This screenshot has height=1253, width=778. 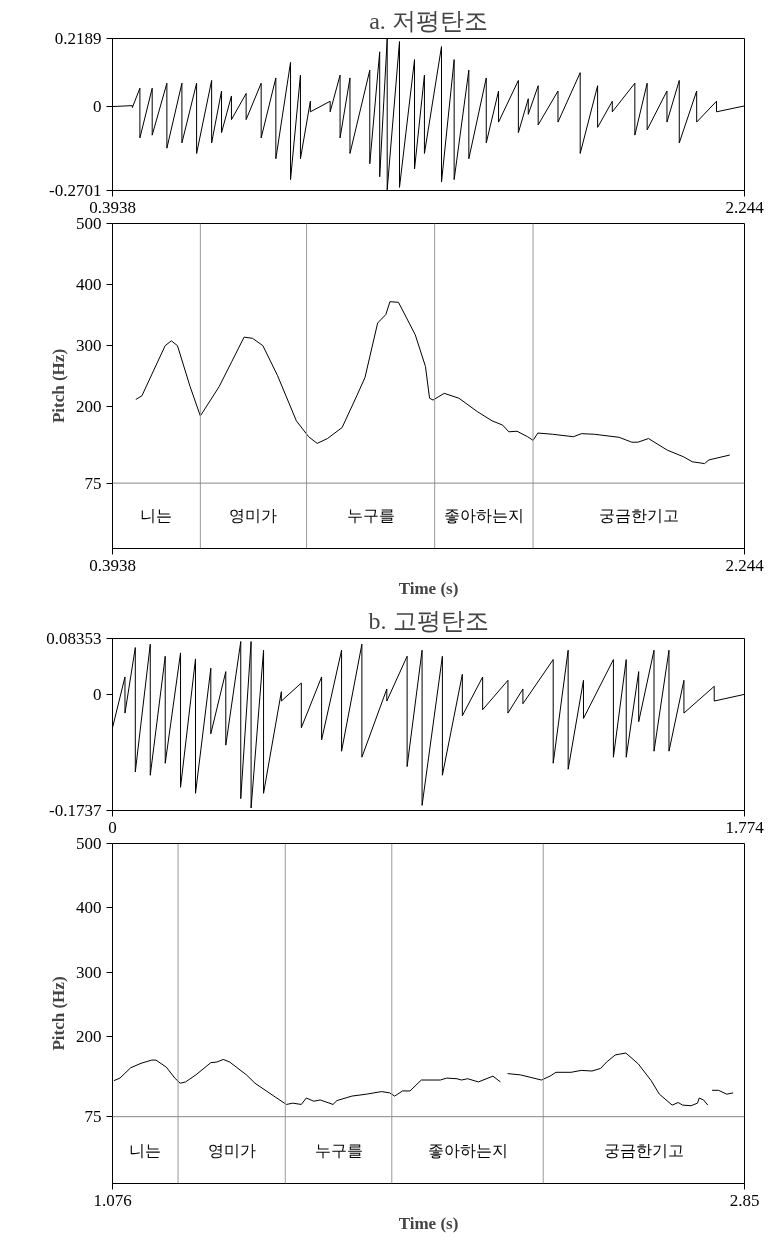 I want to click on y-tick-label: -0.2701, so click(x=75, y=190).